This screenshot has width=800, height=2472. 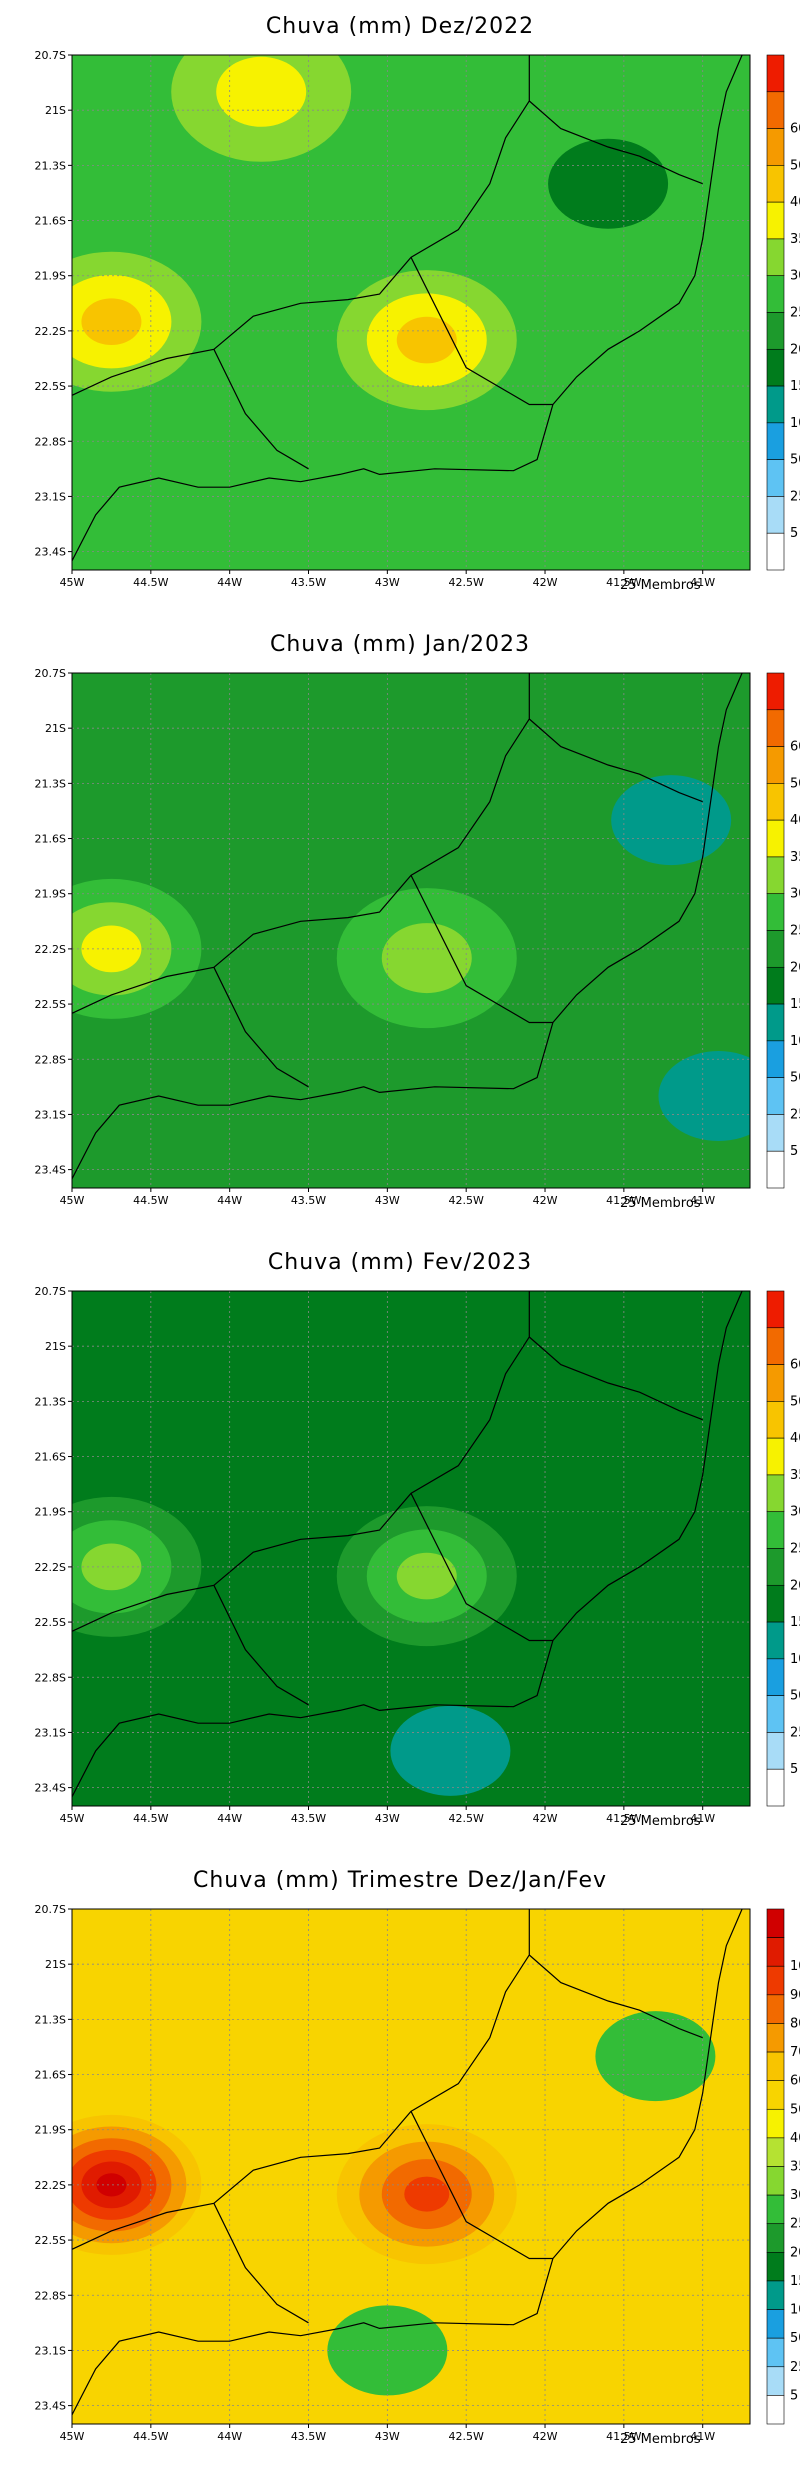 I want to click on panel-title: Chuva (mm) Trimestre Dez/Jan/Fev, so click(x=400, y=1880).